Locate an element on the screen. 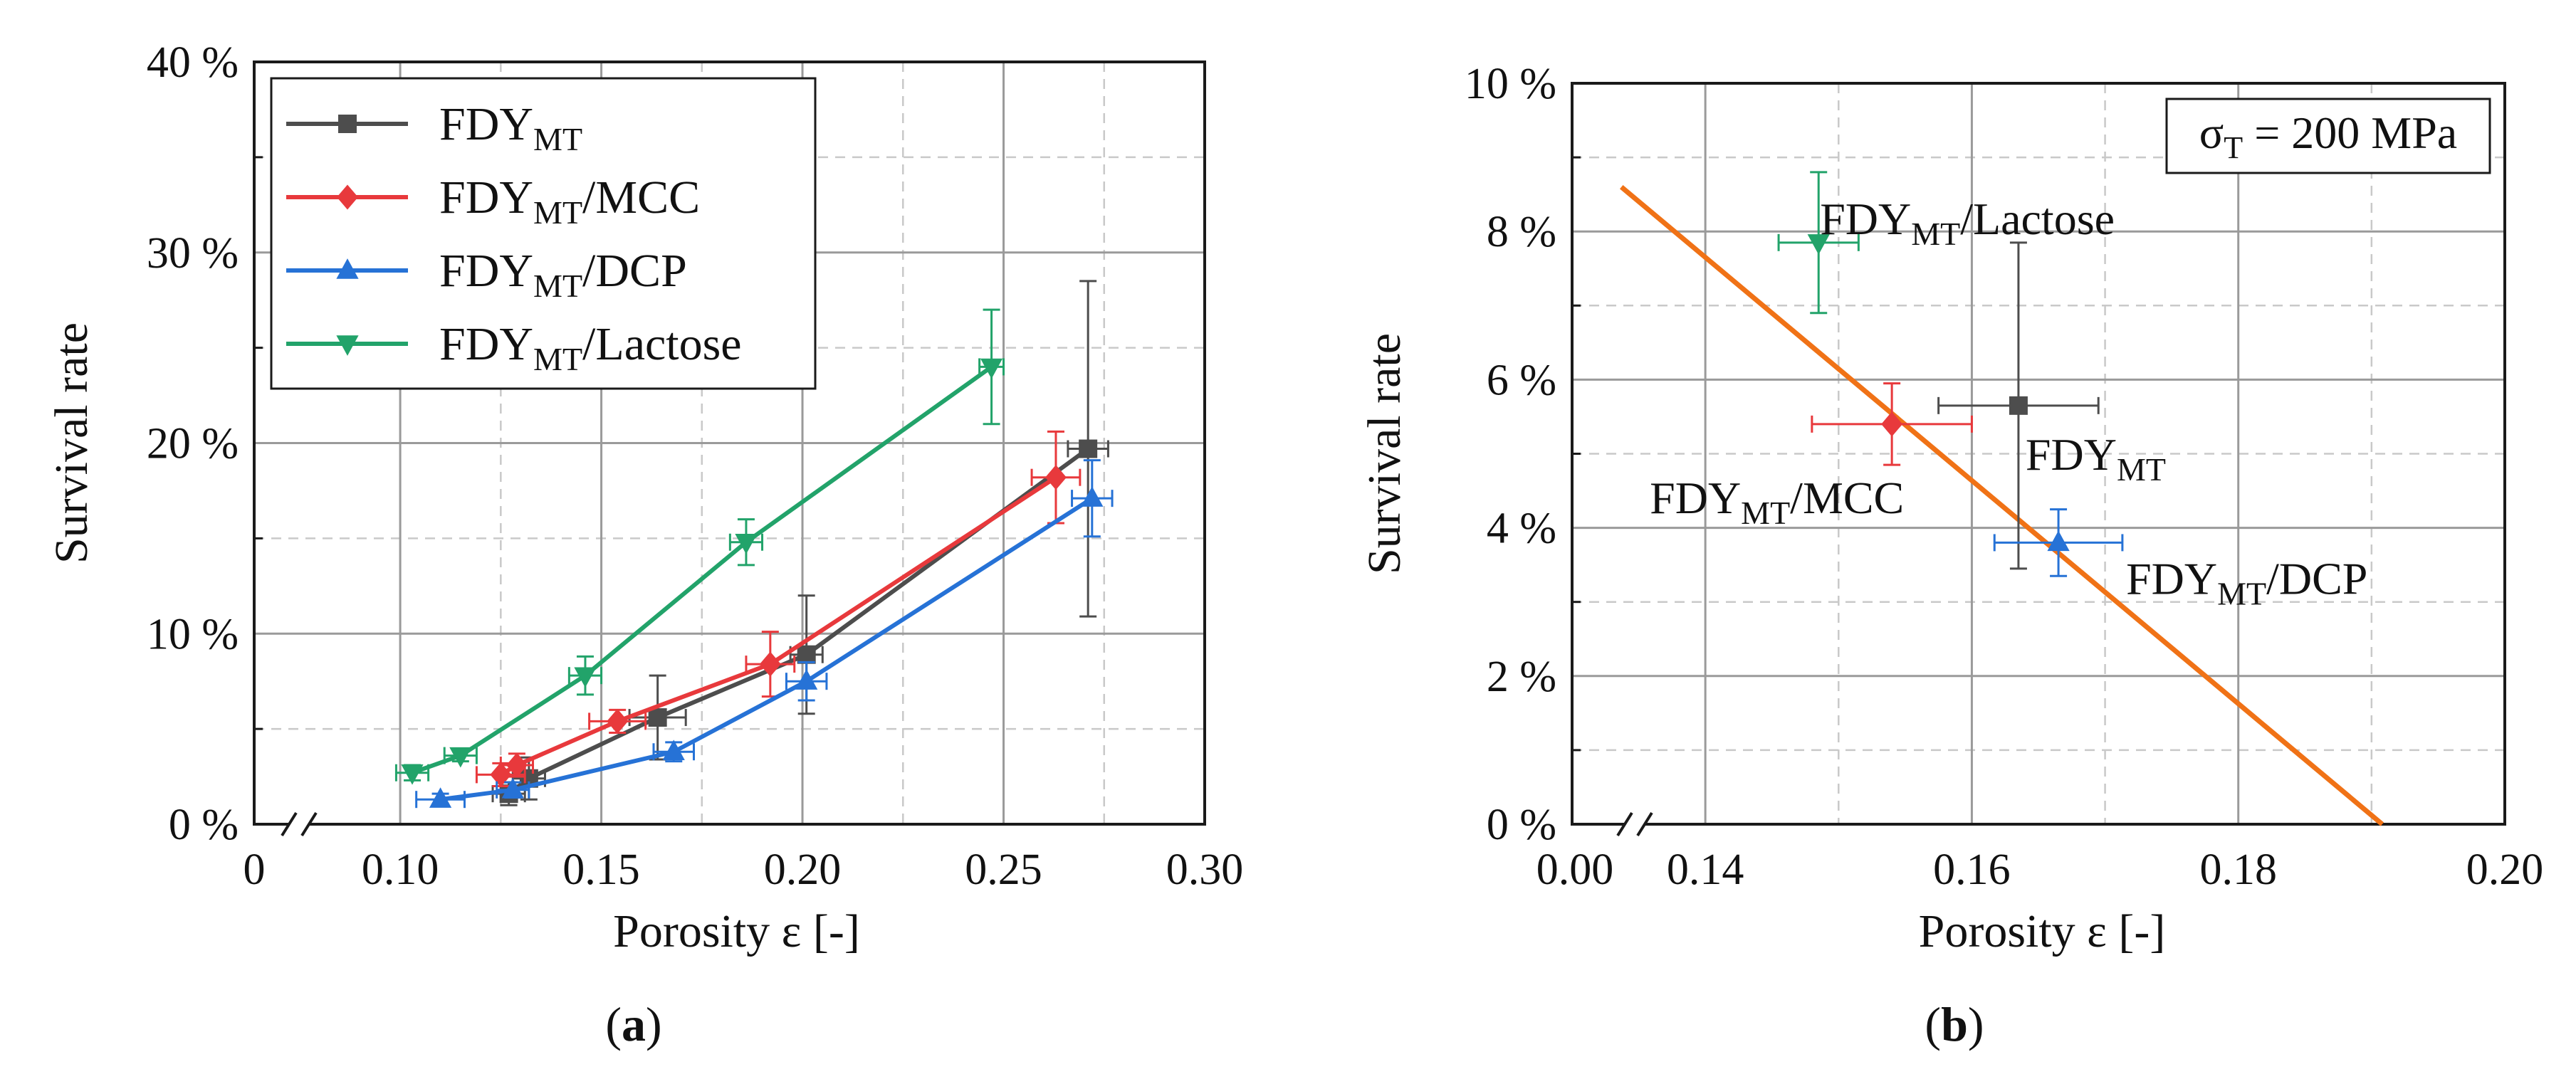  x-tick-label: 0.14 is located at coordinates (1705, 870).